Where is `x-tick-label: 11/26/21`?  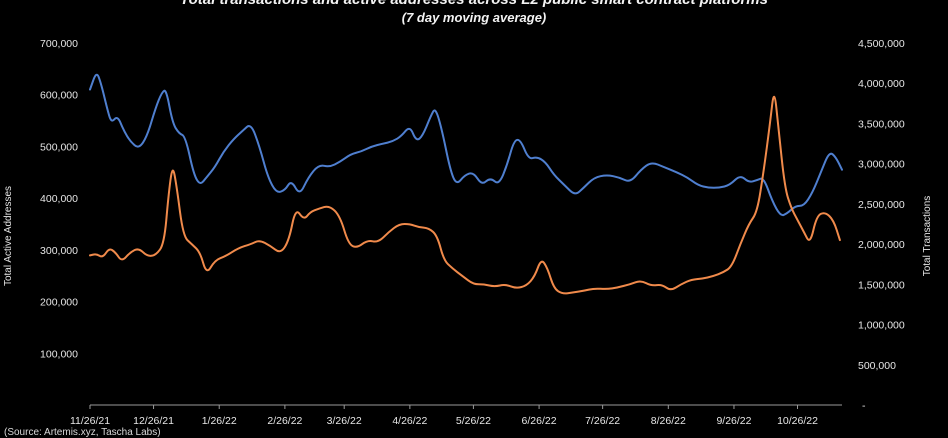
x-tick-label: 11/26/21 is located at coordinates (90, 421).